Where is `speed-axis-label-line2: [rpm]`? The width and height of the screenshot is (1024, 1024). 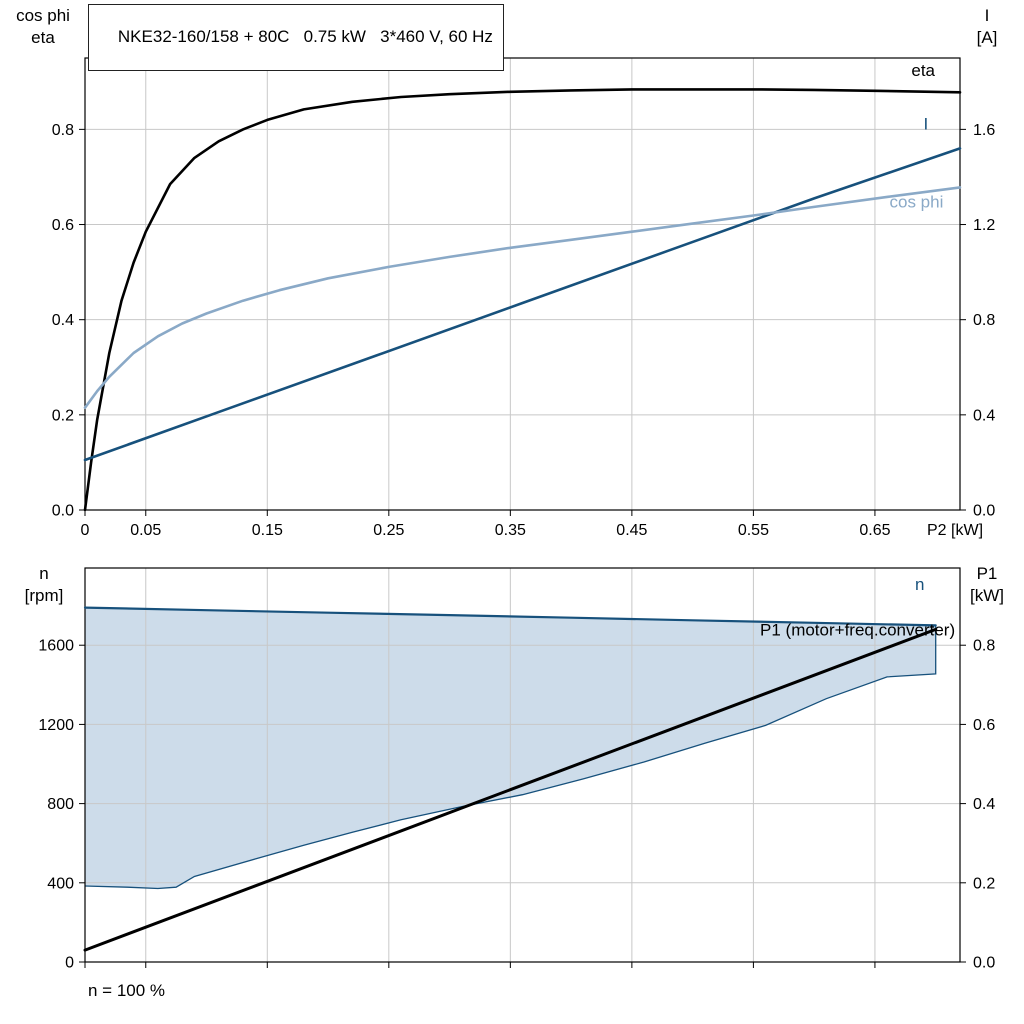
speed-axis-label-line2: [rpm] is located at coordinates (44, 595).